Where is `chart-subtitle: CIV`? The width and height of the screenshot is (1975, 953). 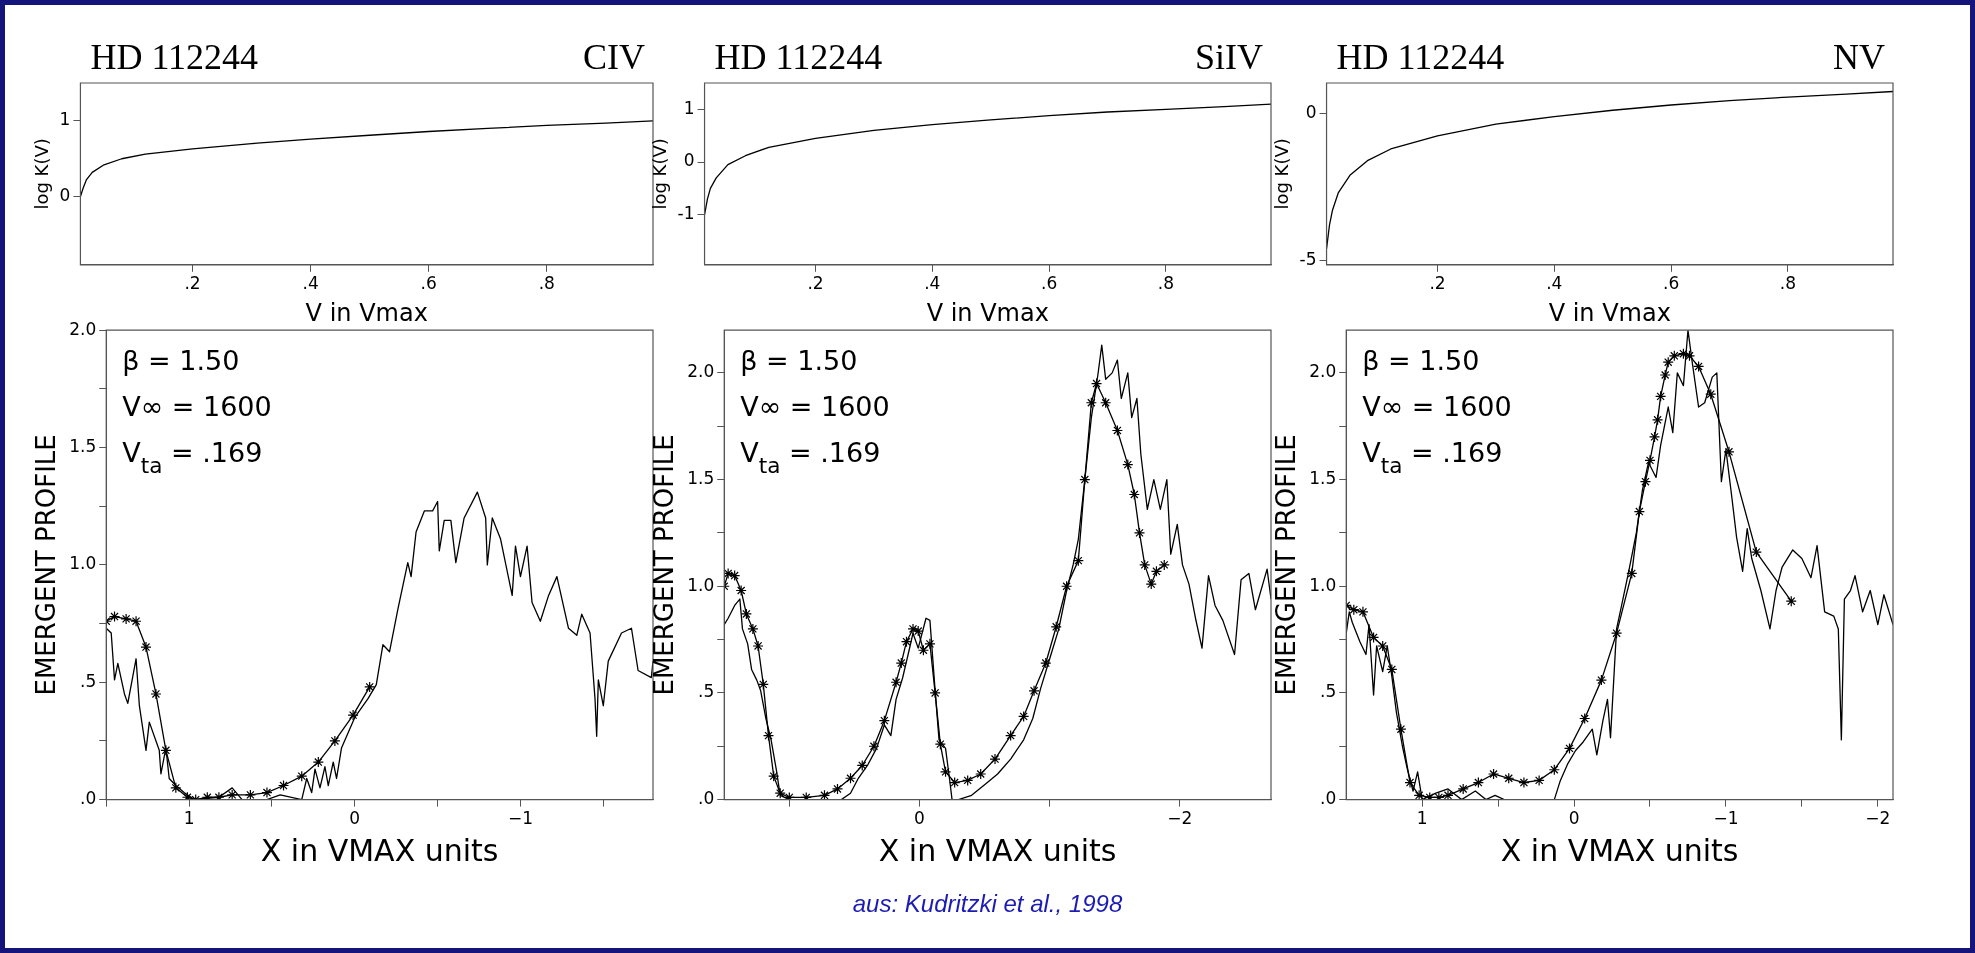
chart-subtitle: CIV is located at coordinates (614, 57).